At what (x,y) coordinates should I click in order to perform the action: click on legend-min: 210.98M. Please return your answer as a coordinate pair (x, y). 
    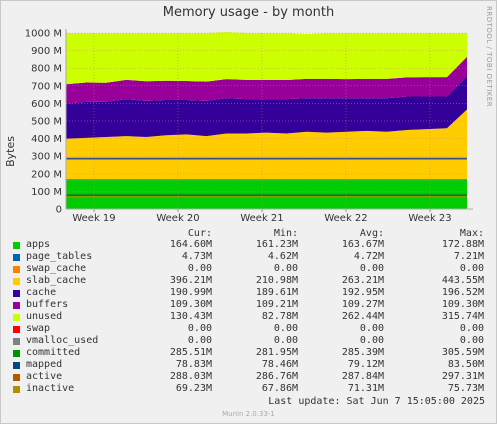
    Looking at the image, I should click on (276, 280).